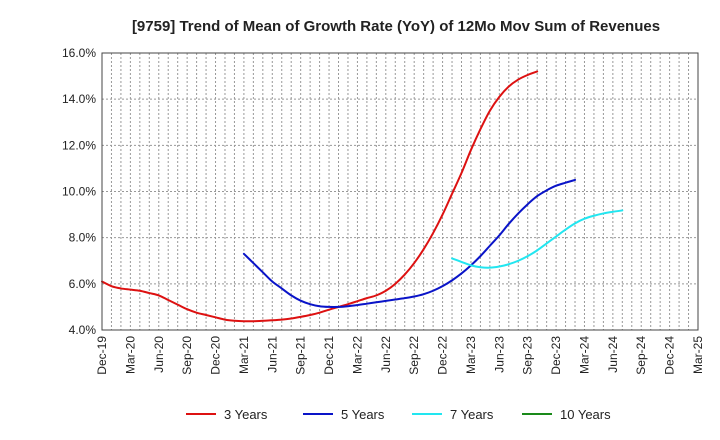  I want to click on legend-label-10-years: 10 Years, so click(585, 414).